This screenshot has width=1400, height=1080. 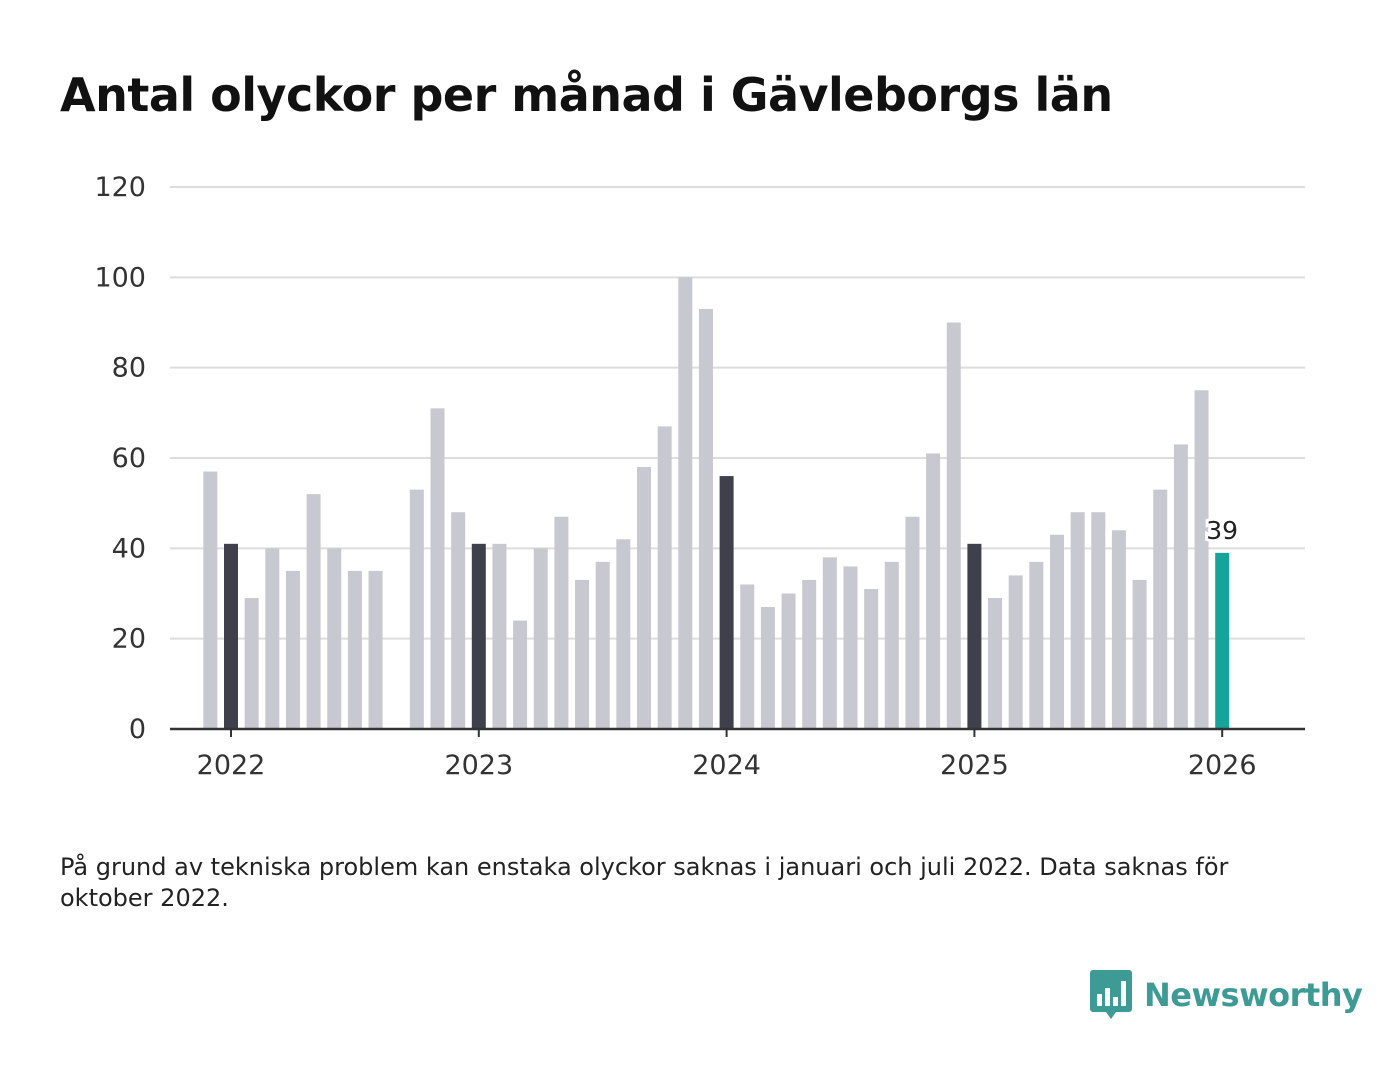 What do you see at coordinates (129, 548) in the screenshot?
I see `y-tick-label: 40` at bounding box center [129, 548].